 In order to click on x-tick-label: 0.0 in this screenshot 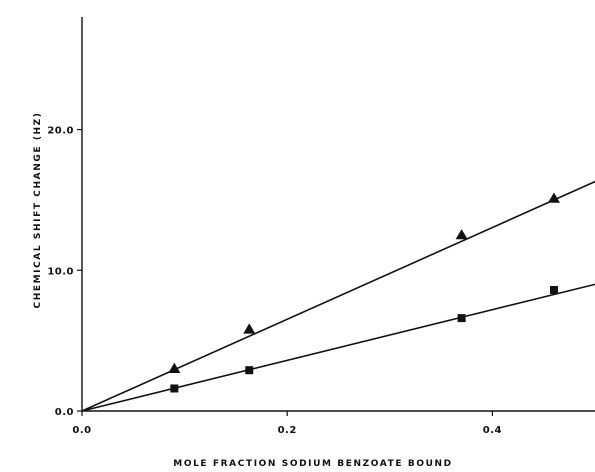, I will do `click(81, 430)`.